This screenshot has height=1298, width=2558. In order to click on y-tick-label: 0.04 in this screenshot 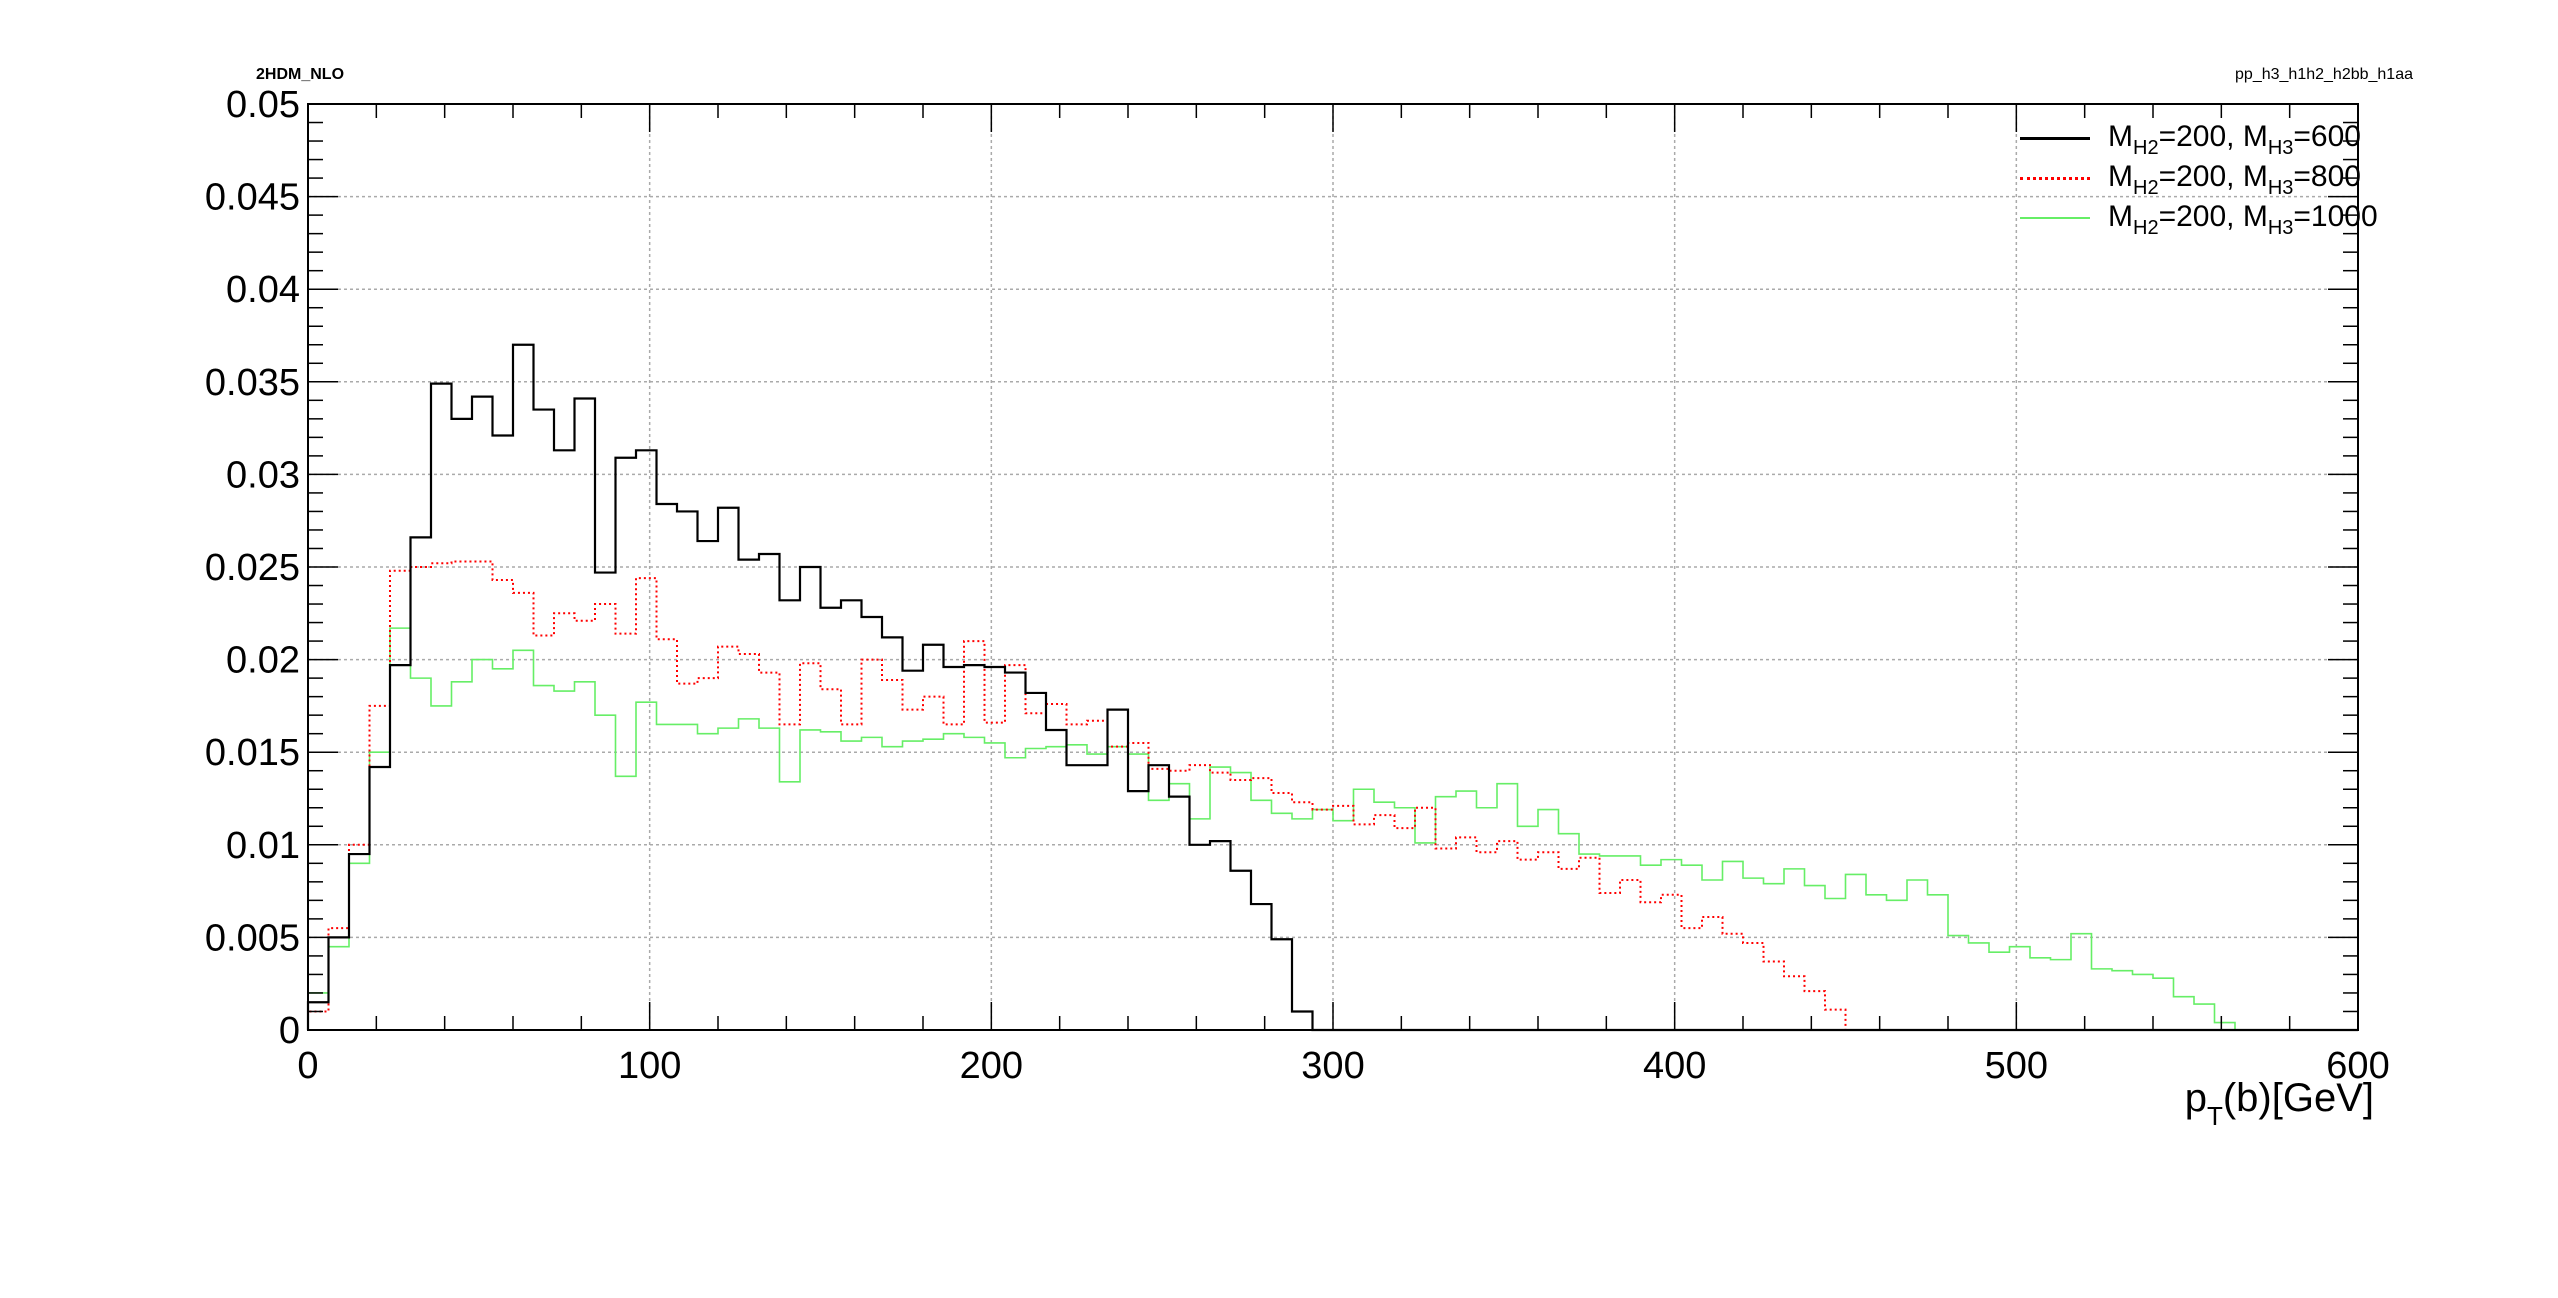, I will do `click(263, 290)`.